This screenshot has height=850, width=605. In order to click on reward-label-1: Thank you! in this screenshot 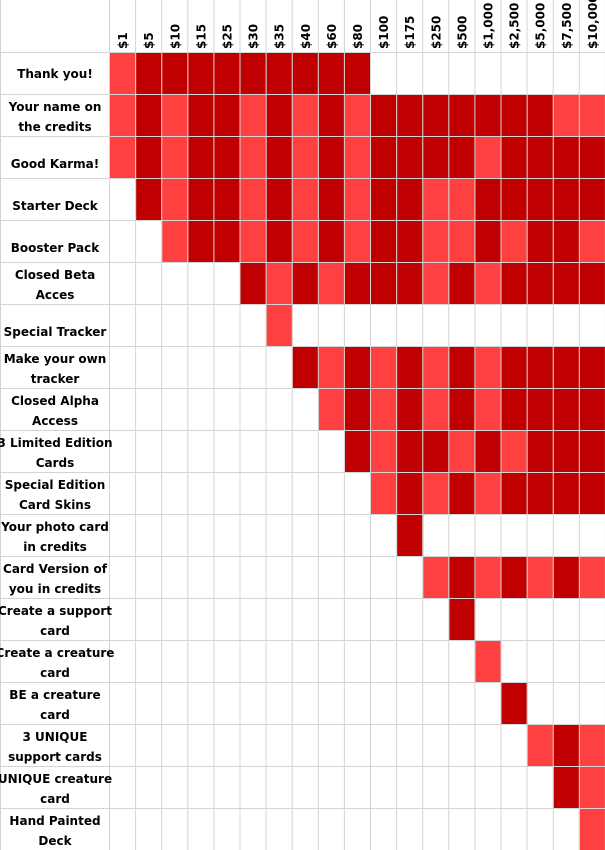, I will do `click(55, 74)`.